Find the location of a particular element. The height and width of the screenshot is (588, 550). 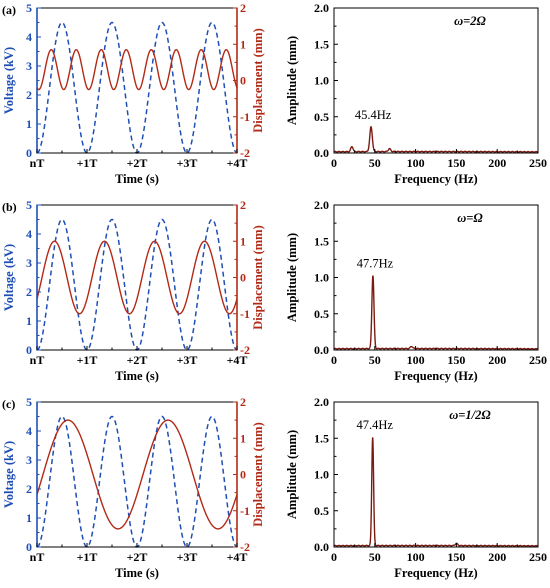

peak-label: 47.7Hz is located at coordinates (375, 263).